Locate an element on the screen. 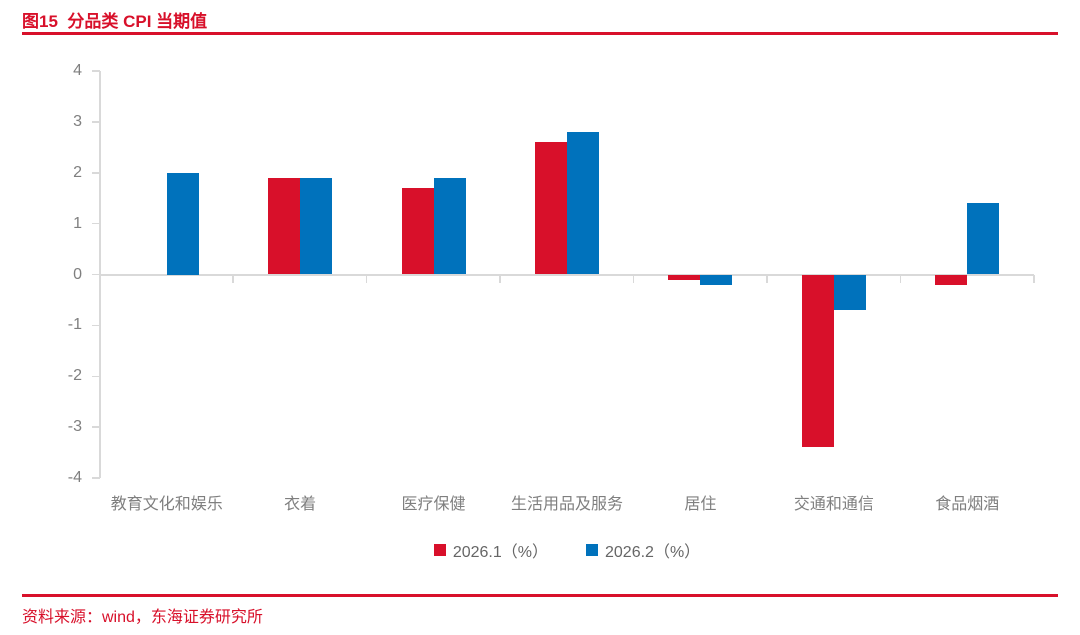  bar-series2-cat5 is located at coordinates (849, 292).